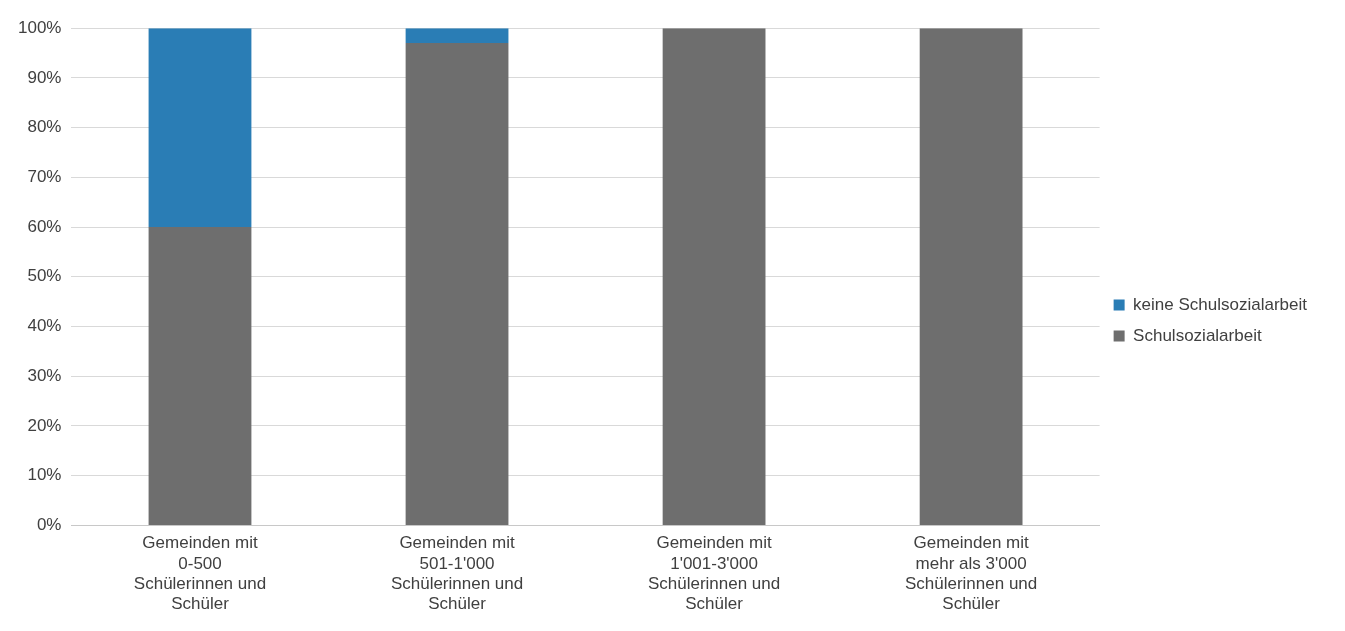 The width and height of the screenshot is (1345, 631). Describe the element at coordinates (1220, 304) in the screenshot. I see `legend-label: keine Schulsozialarbeit` at that location.